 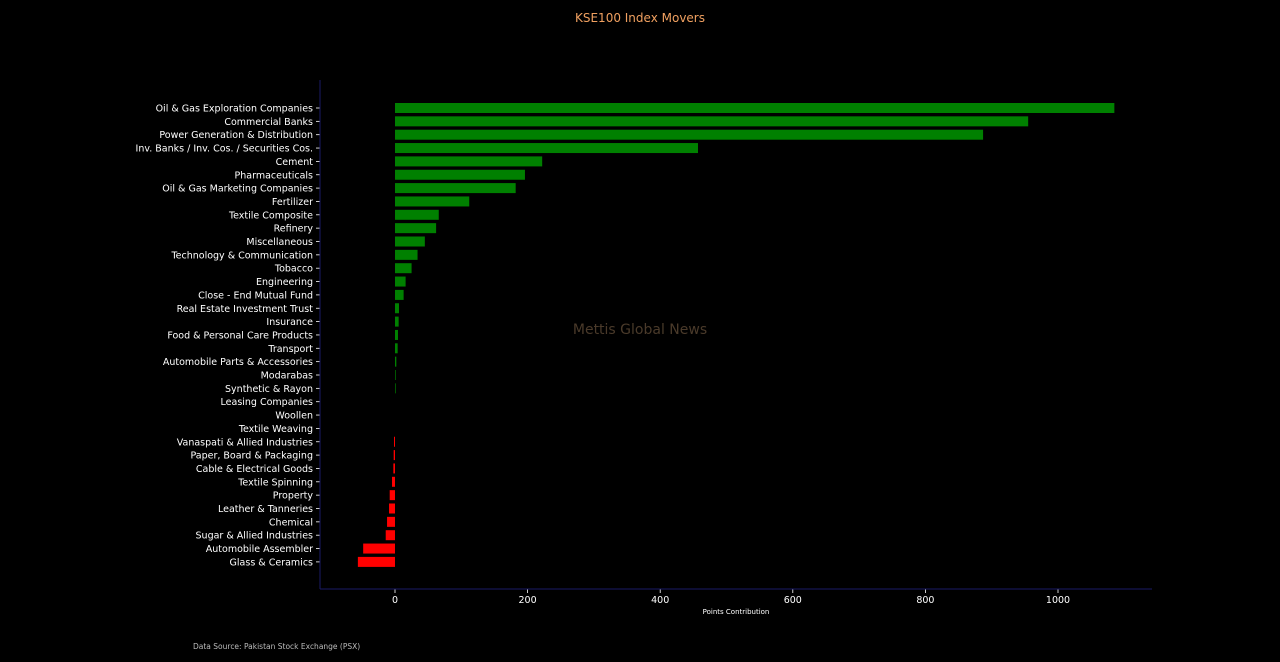 What do you see at coordinates (236, 135) in the screenshot?
I see `category-label: Power Generation & Distribution` at bounding box center [236, 135].